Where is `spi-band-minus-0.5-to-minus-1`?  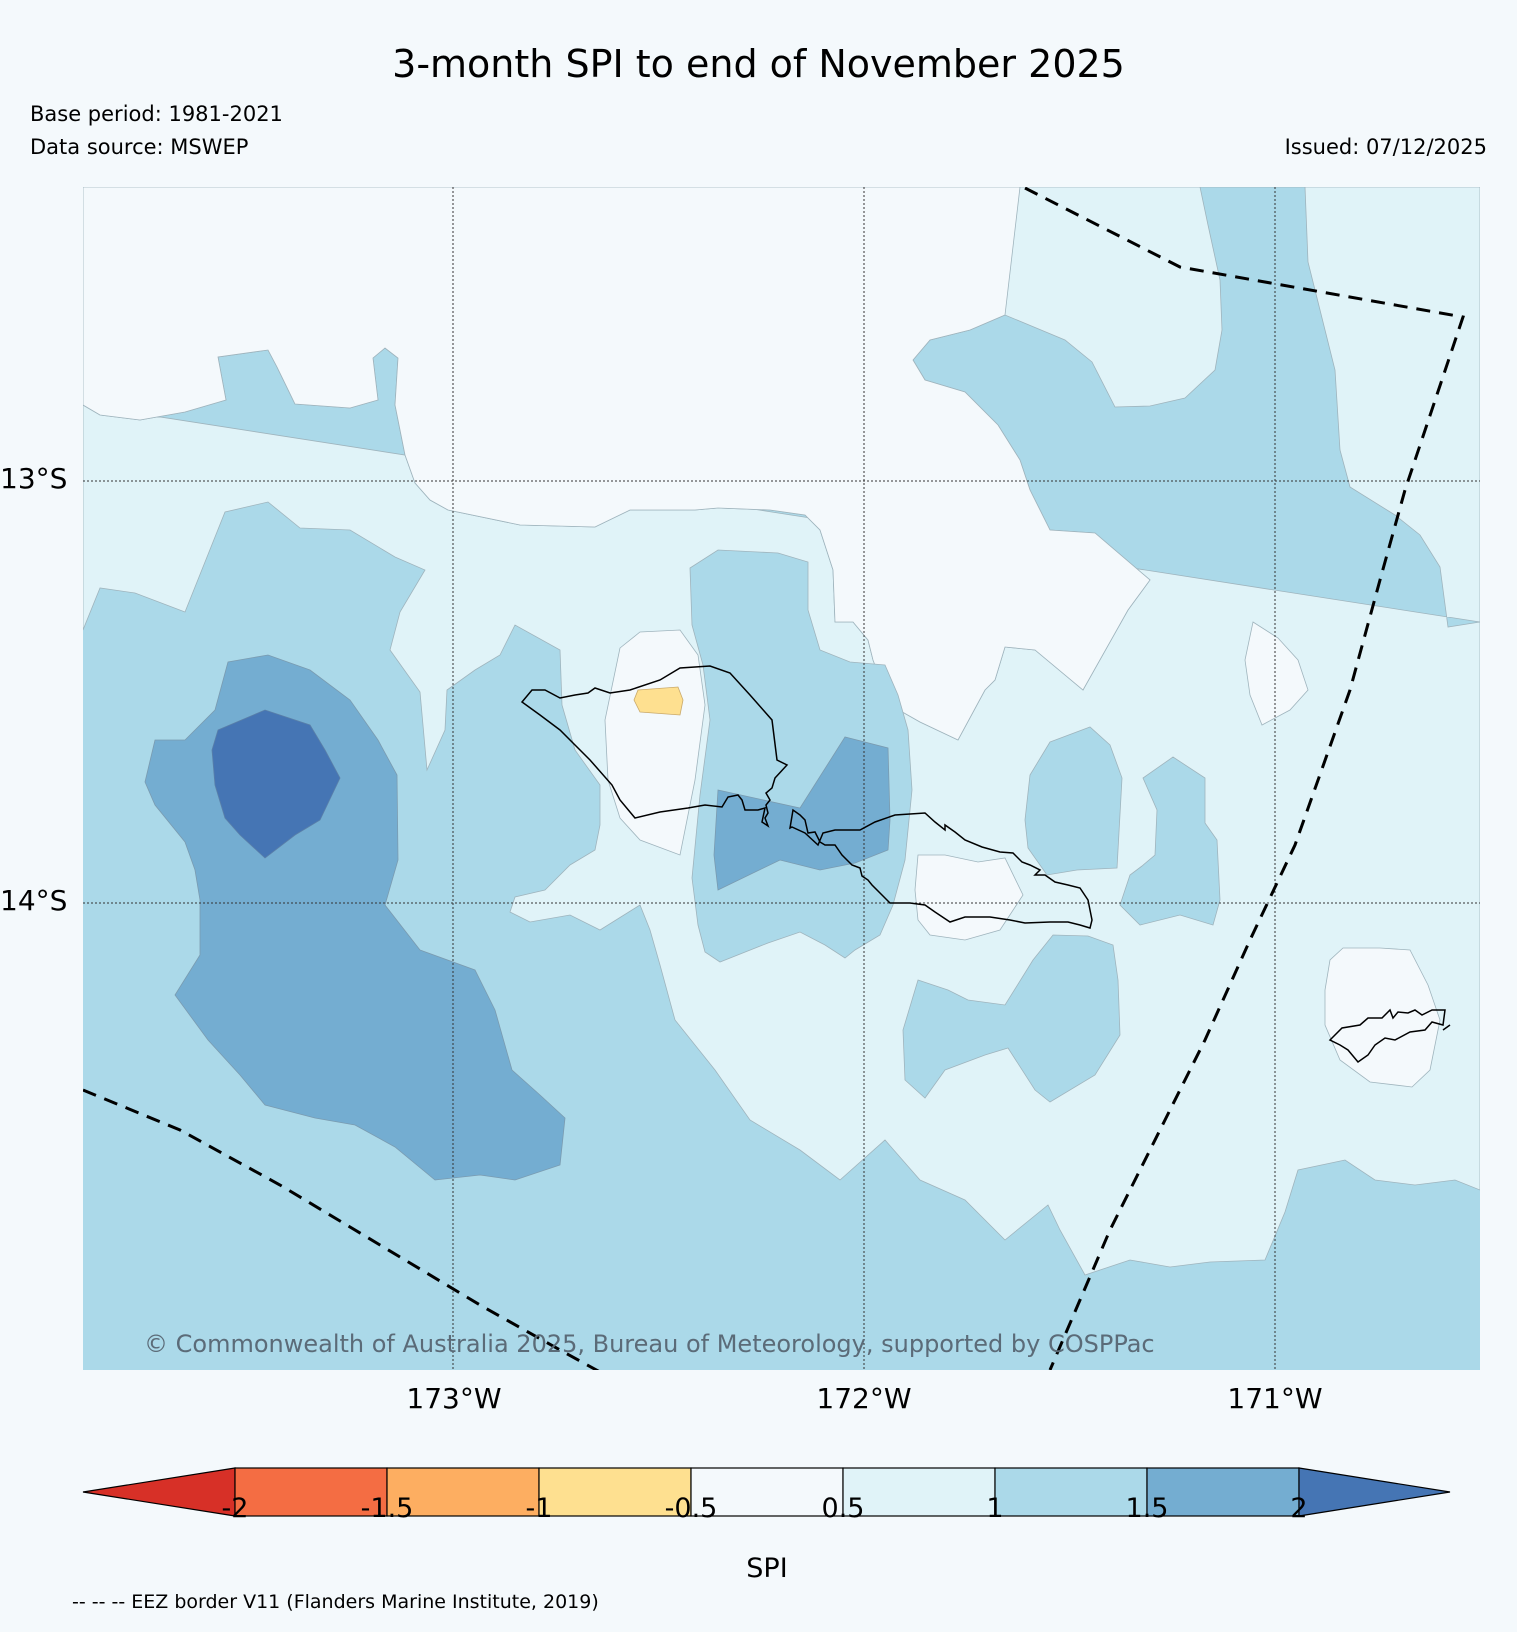
spi-band-minus-0.5-to-minus-1 is located at coordinates (658, 701).